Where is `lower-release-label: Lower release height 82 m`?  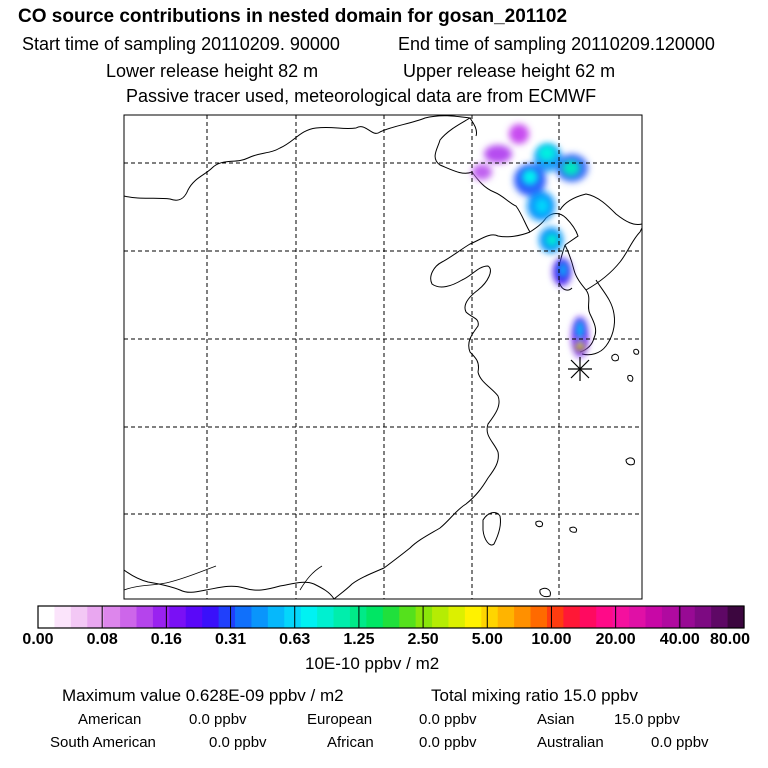 lower-release-label: Lower release height 82 m is located at coordinates (212, 71).